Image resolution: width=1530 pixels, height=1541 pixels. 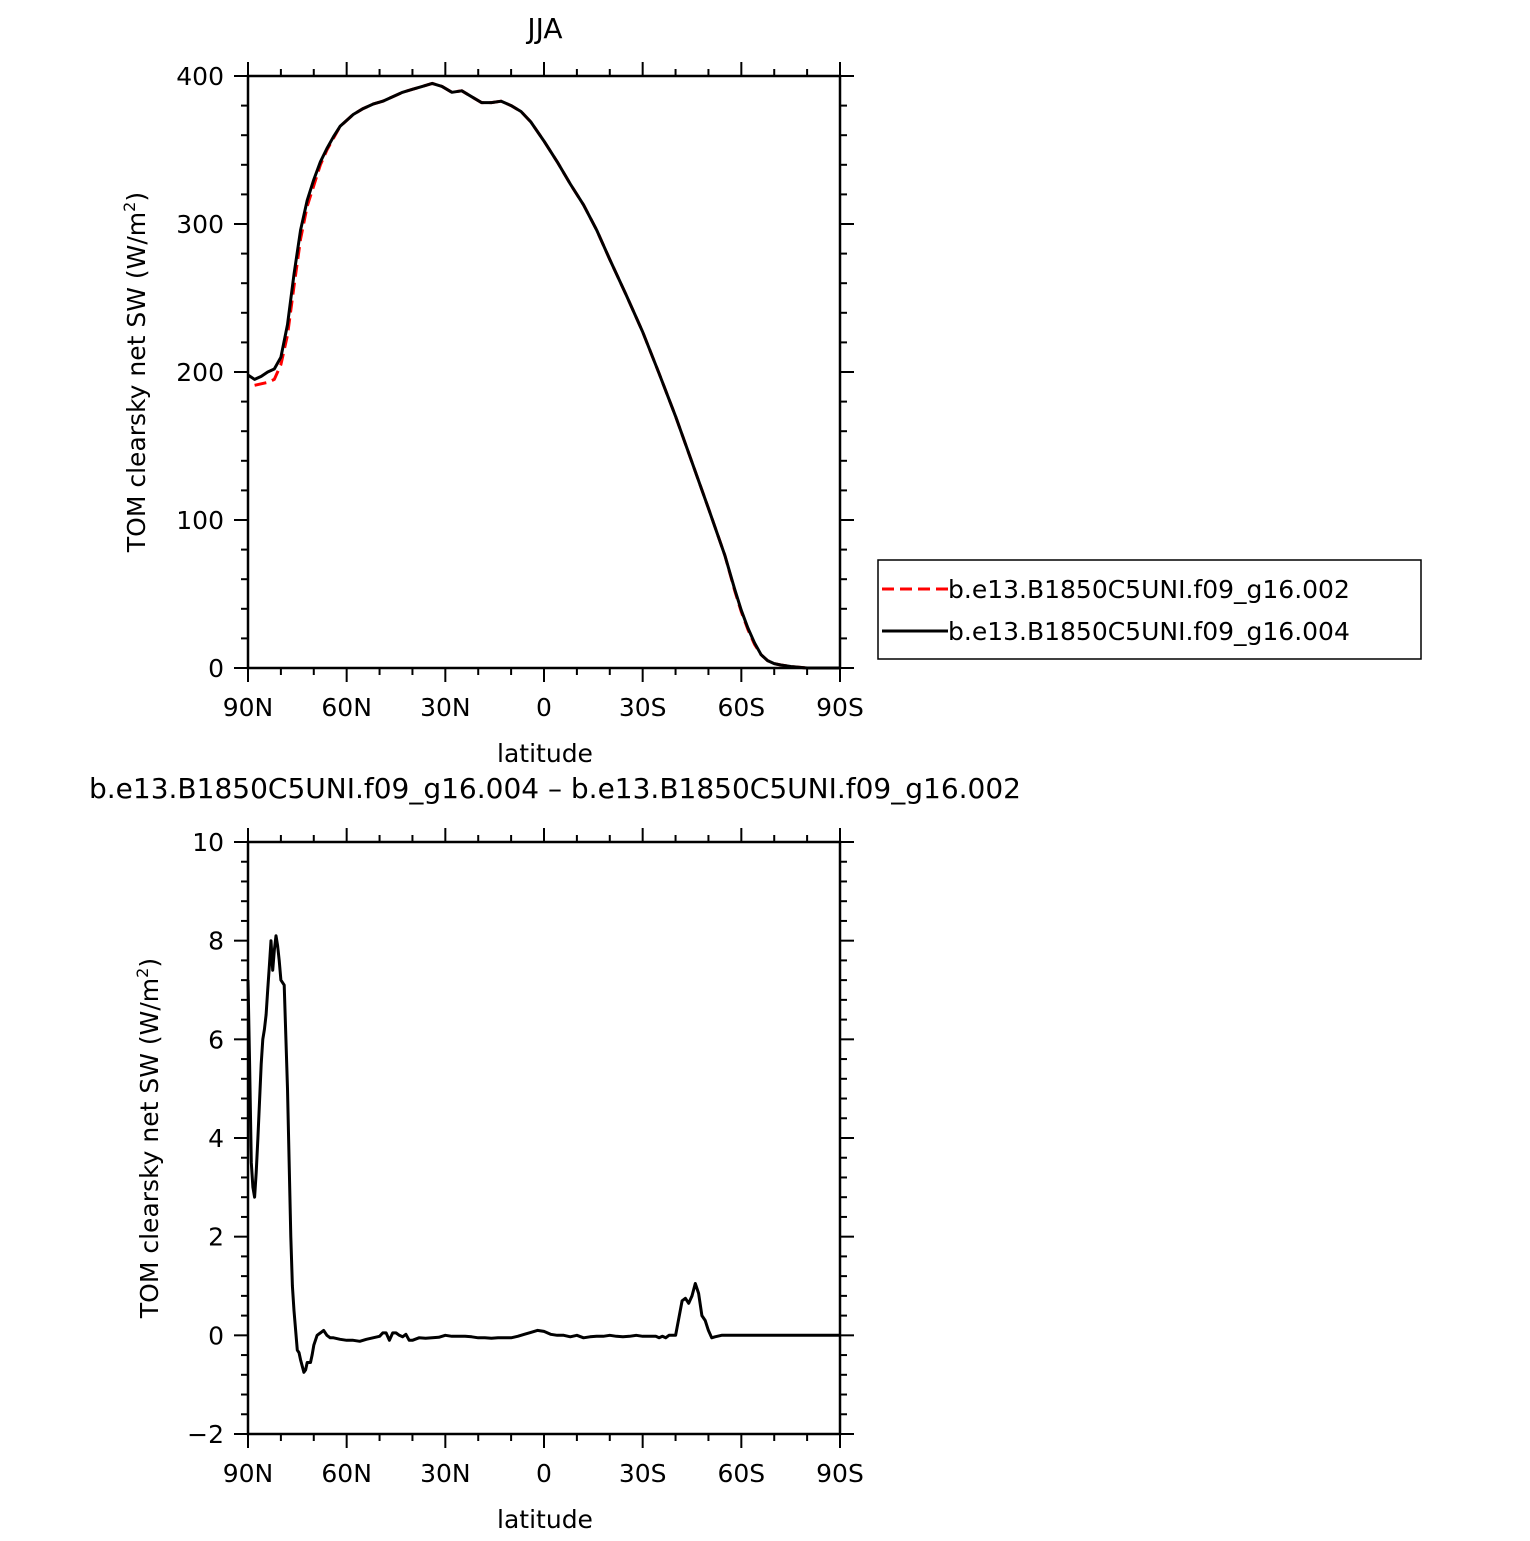 I want to click on top-chart-y-tick-label: 200, so click(x=200, y=372).